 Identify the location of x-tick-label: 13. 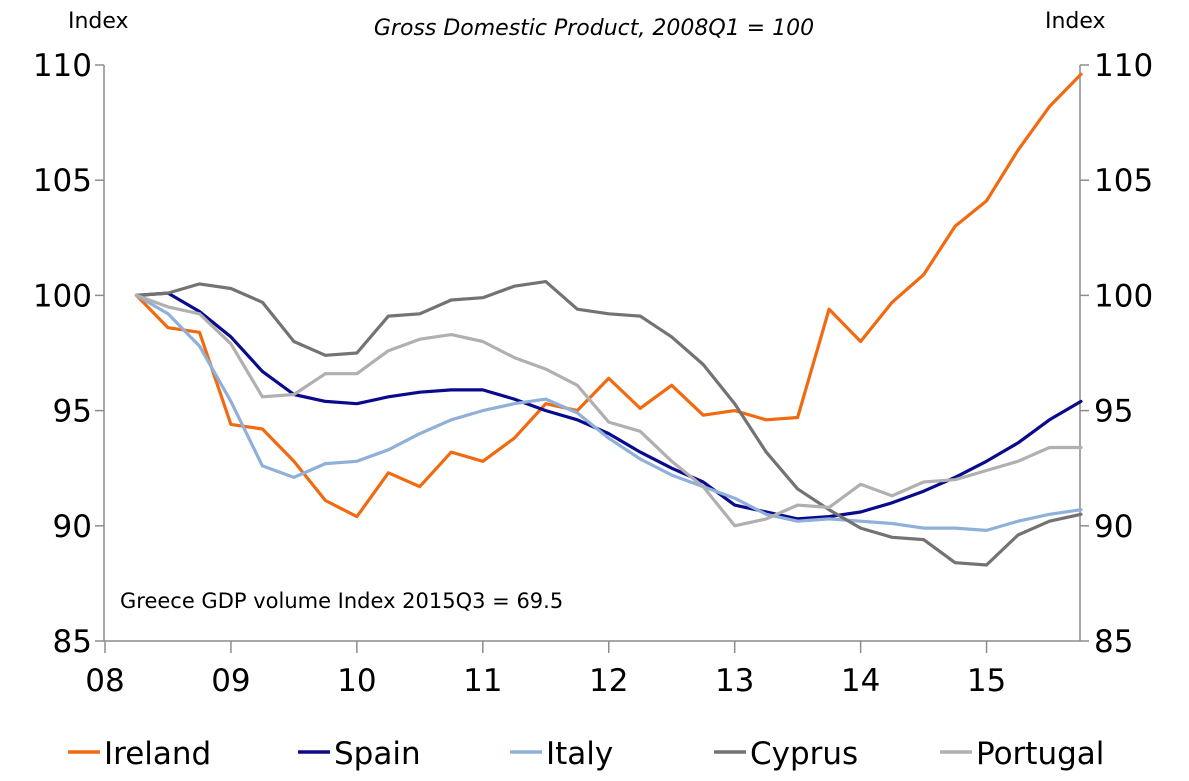
(734, 681).